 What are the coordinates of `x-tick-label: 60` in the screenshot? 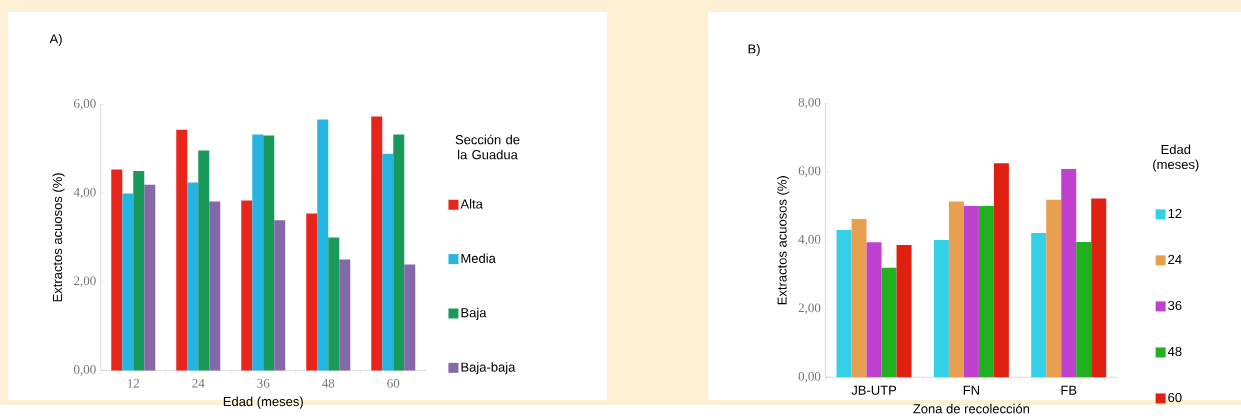 It's located at (393, 383).